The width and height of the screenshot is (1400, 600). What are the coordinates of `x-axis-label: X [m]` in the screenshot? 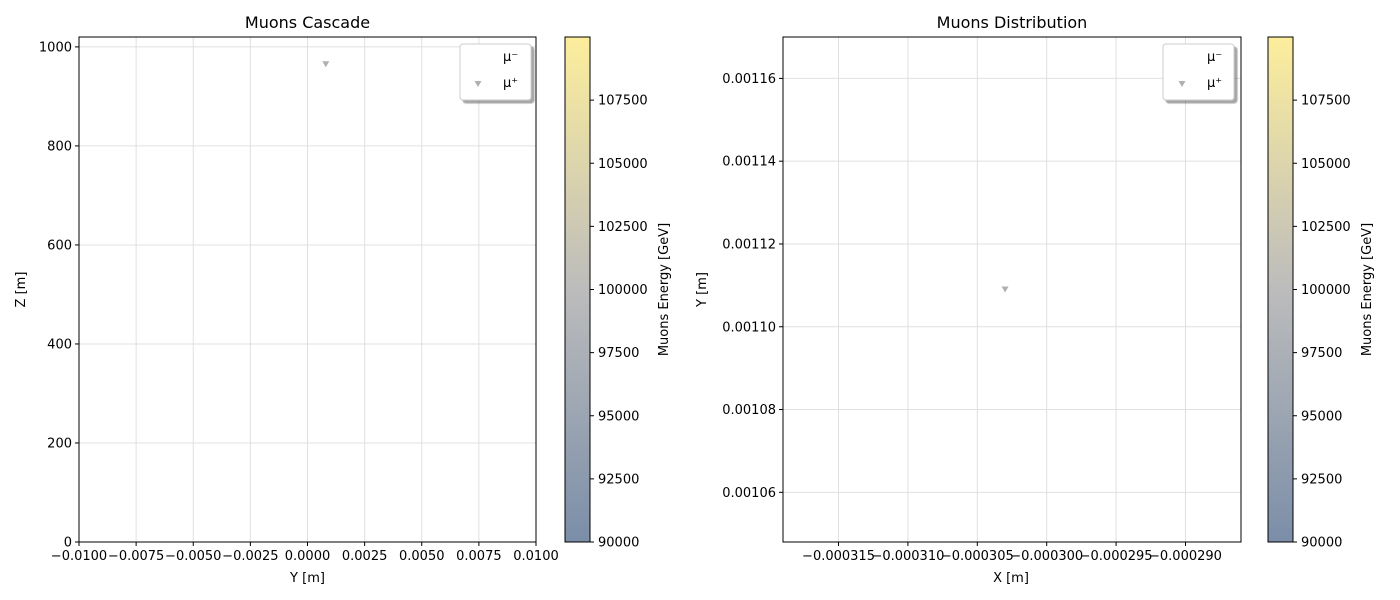 It's located at (1011, 578).